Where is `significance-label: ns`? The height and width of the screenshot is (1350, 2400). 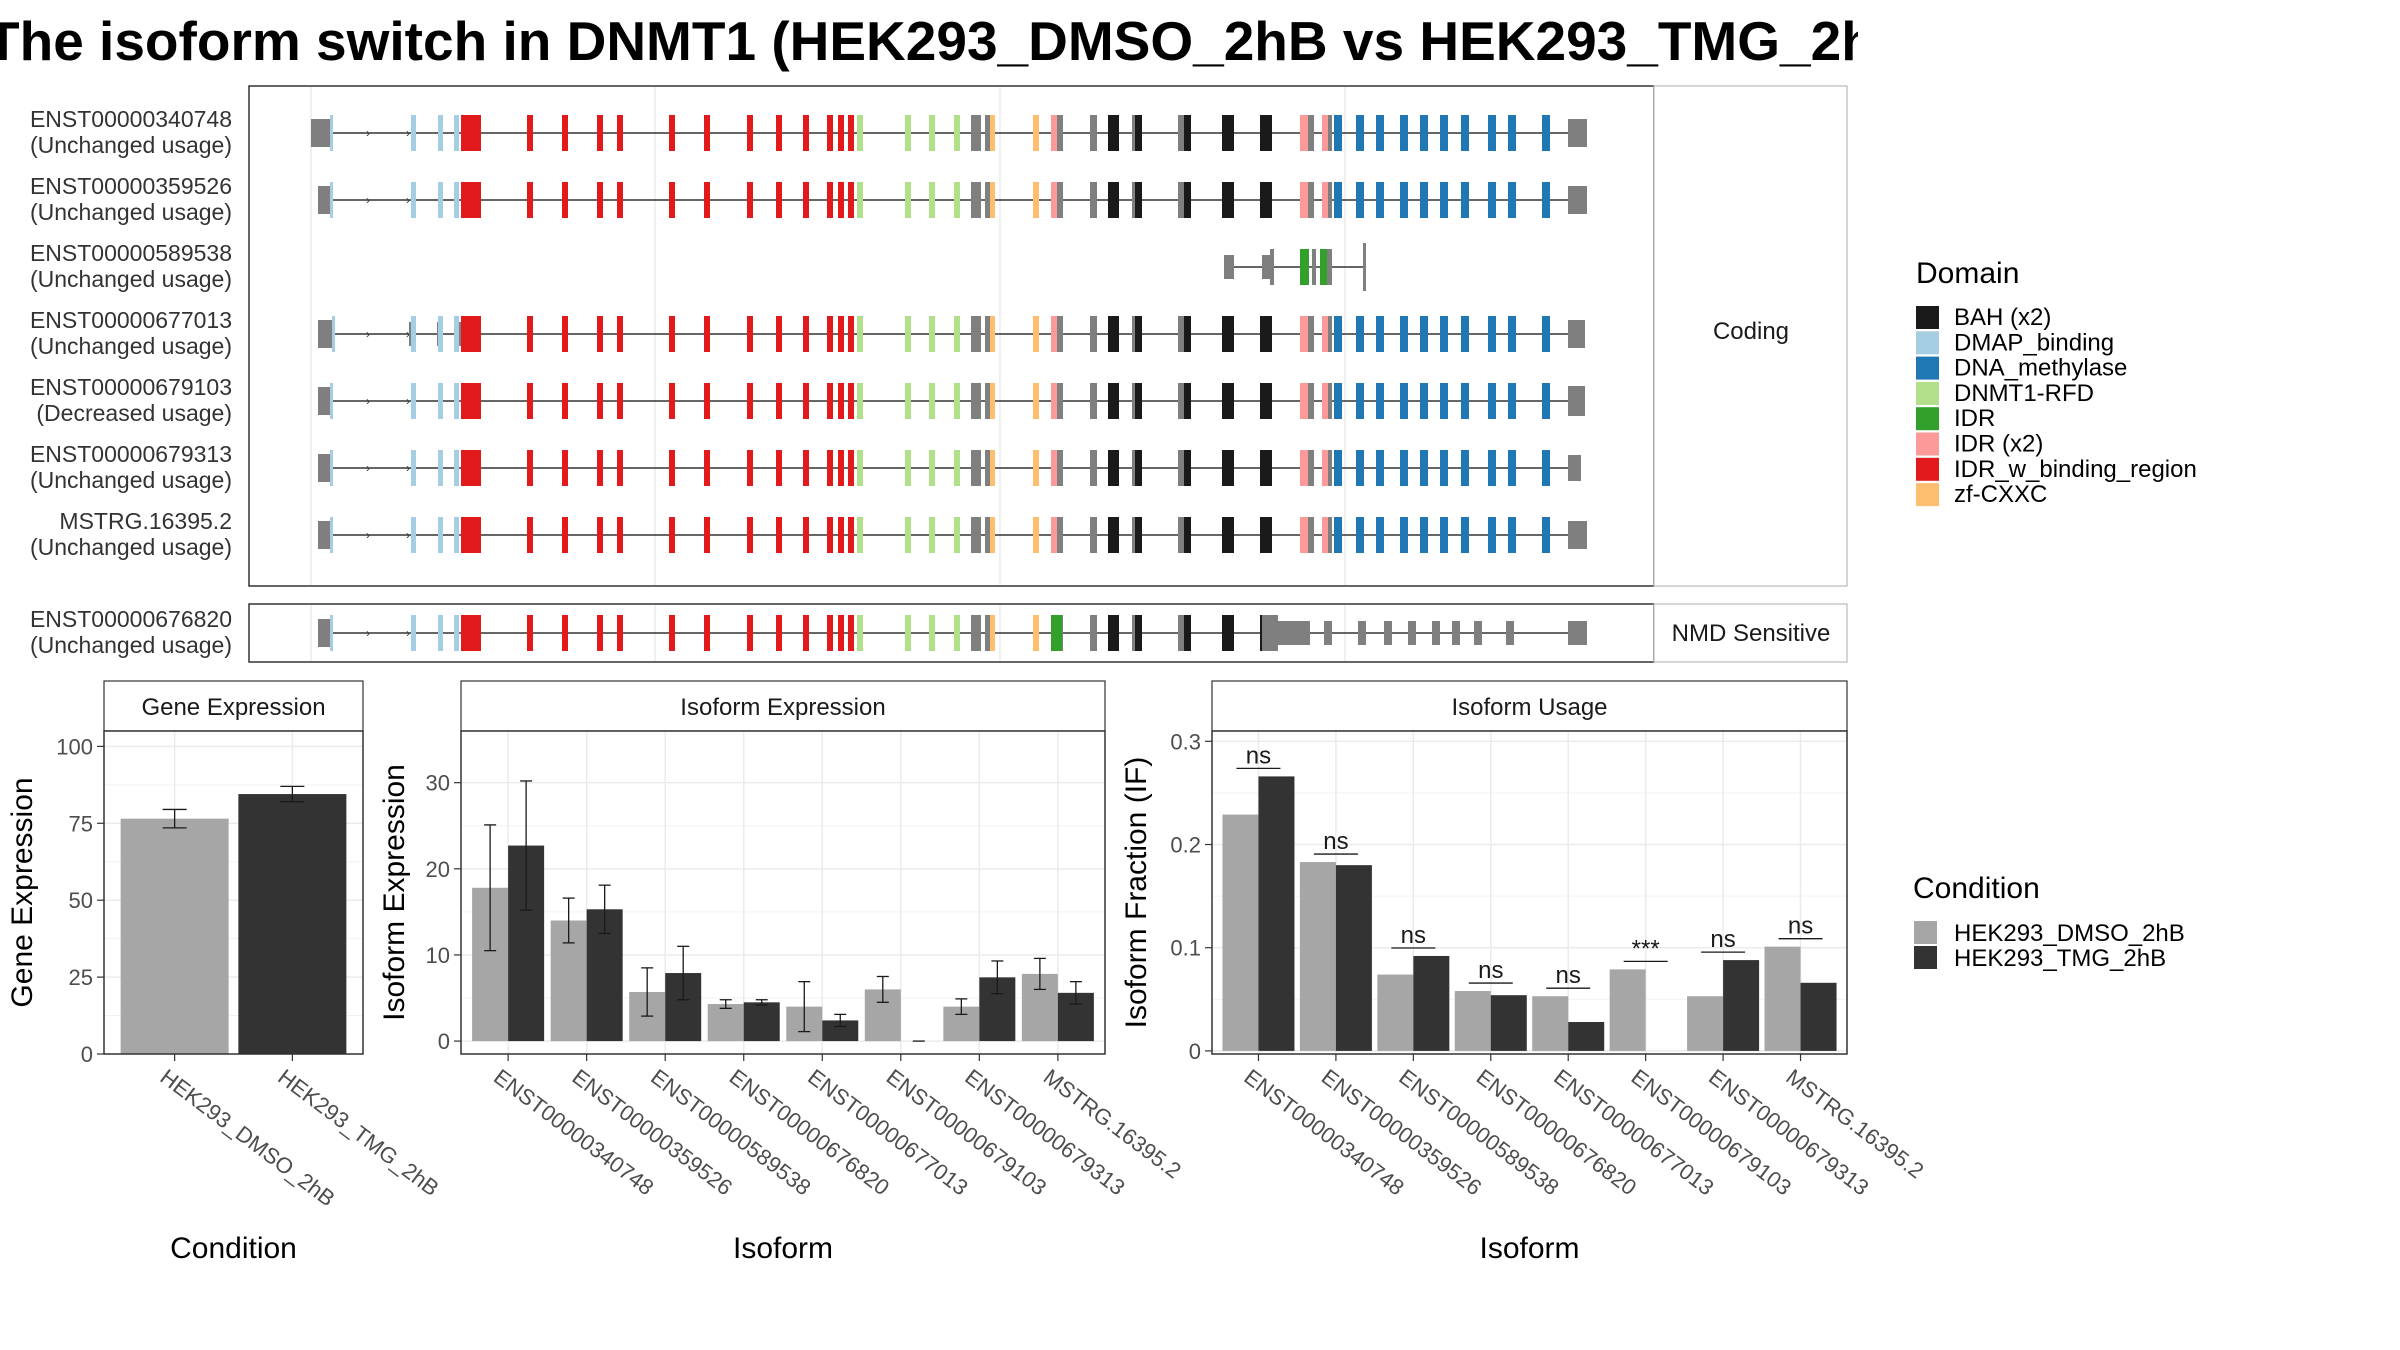 significance-label: ns is located at coordinates (1722, 939).